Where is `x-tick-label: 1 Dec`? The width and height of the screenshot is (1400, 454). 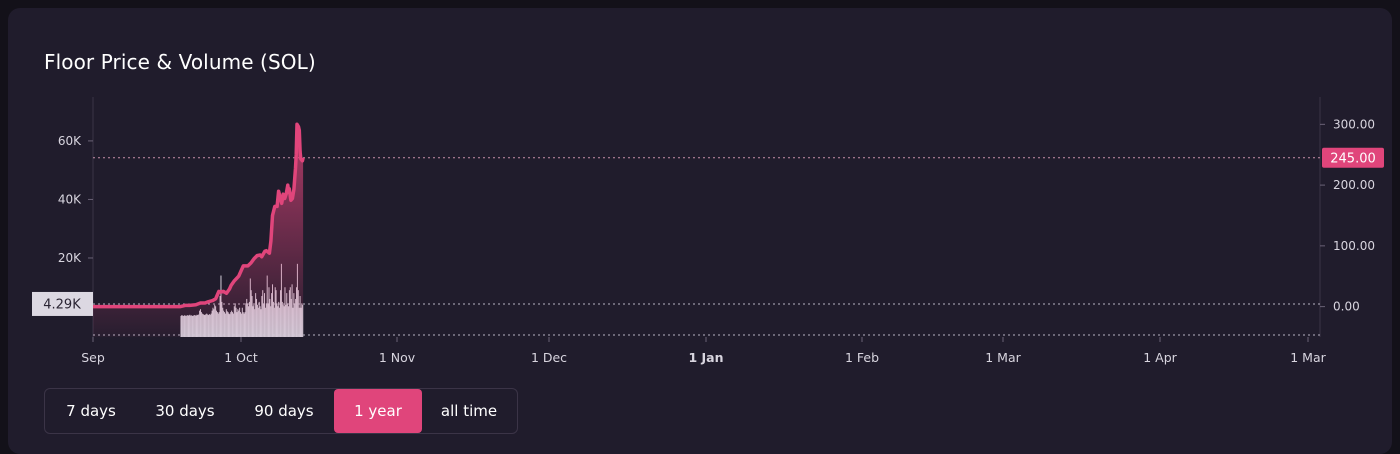 x-tick-label: 1 Dec is located at coordinates (549, 357).